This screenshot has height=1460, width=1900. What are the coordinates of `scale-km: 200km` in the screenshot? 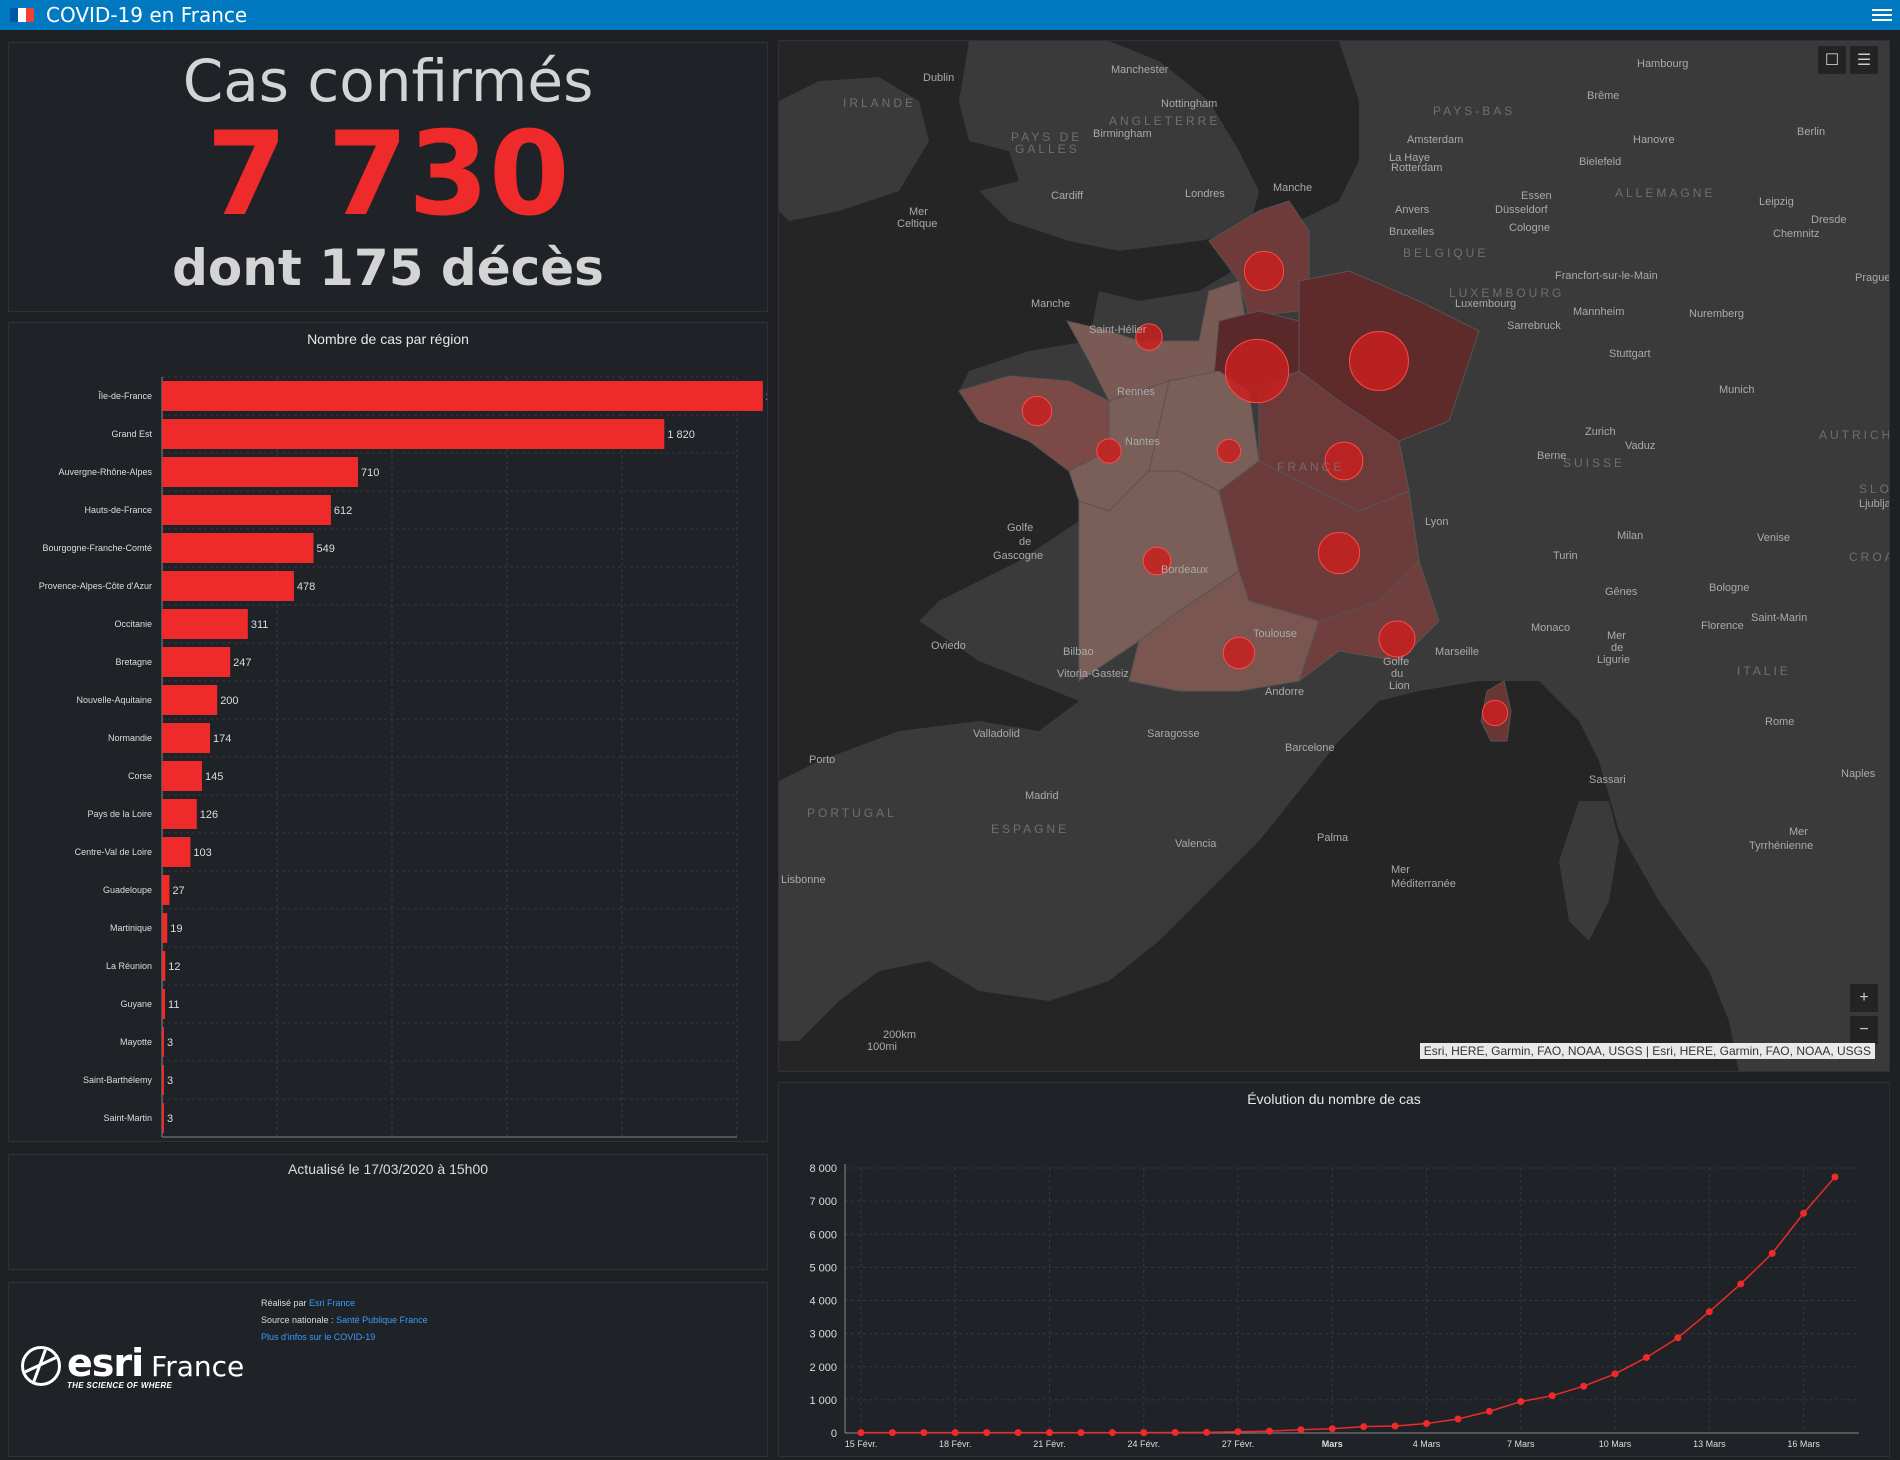 It's located at (900, 1035).